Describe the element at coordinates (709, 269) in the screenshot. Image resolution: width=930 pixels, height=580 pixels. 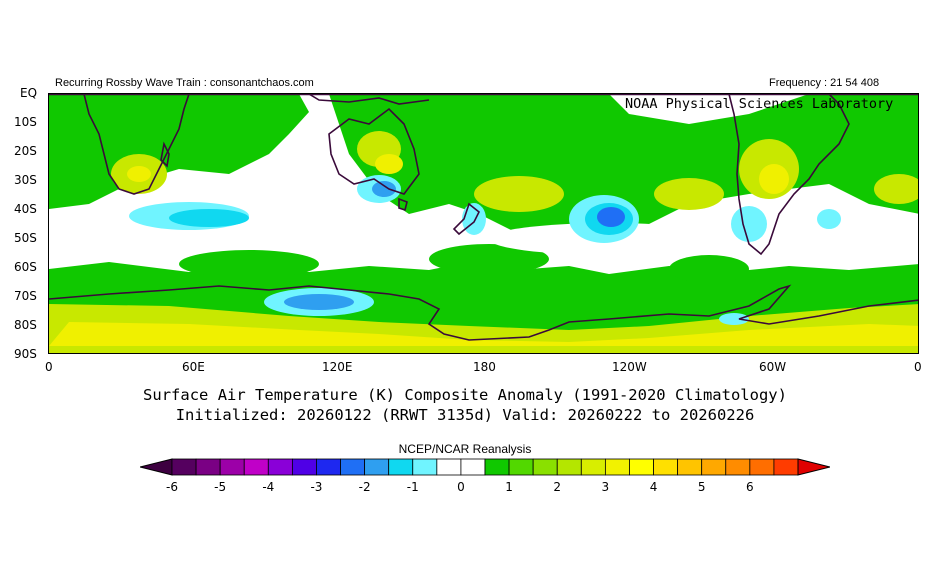
I see `anomaly-green-blob-c` at that location.